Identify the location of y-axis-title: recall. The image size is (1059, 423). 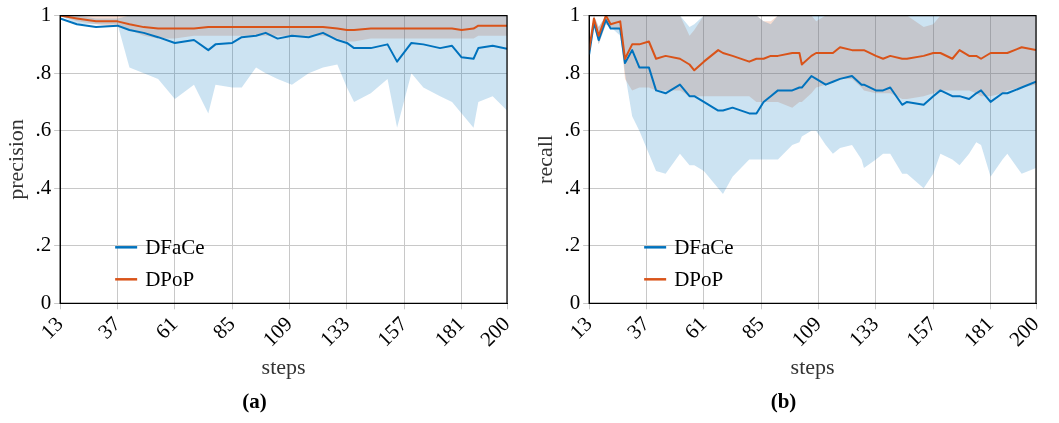
(544, 159).